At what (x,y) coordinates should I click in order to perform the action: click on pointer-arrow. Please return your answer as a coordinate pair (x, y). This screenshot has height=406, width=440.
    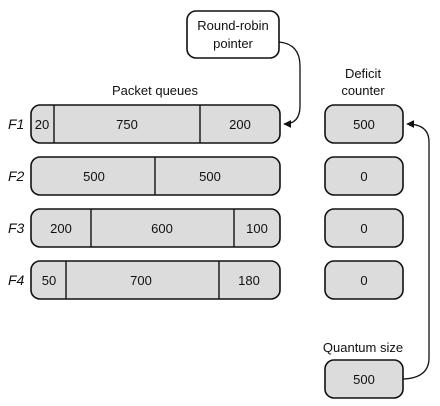
    Looking at the image, I should click on (289, 84).